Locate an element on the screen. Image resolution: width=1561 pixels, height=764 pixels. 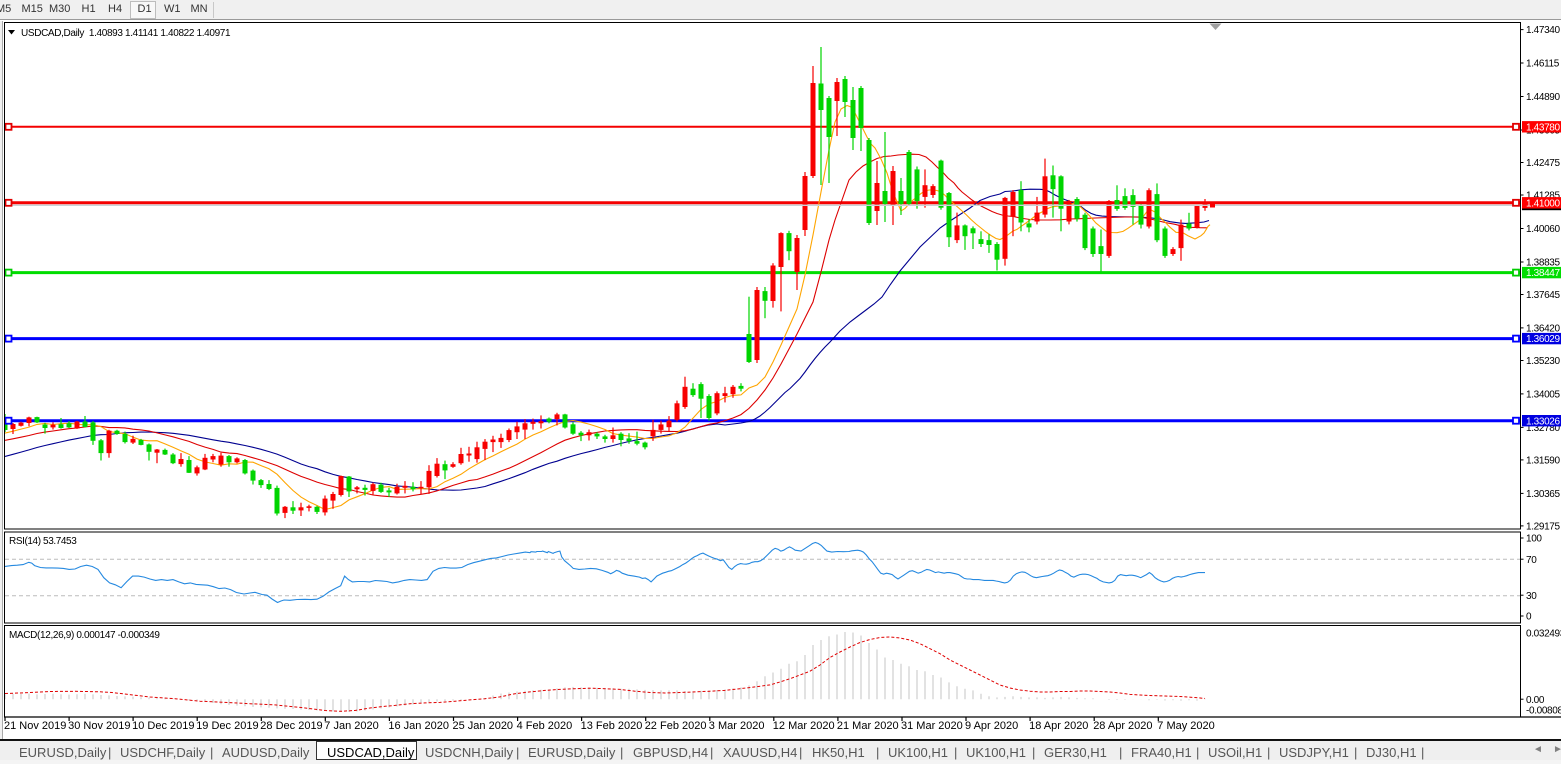
svg-text: 1.29175 is located at coordinates (1543, 527).